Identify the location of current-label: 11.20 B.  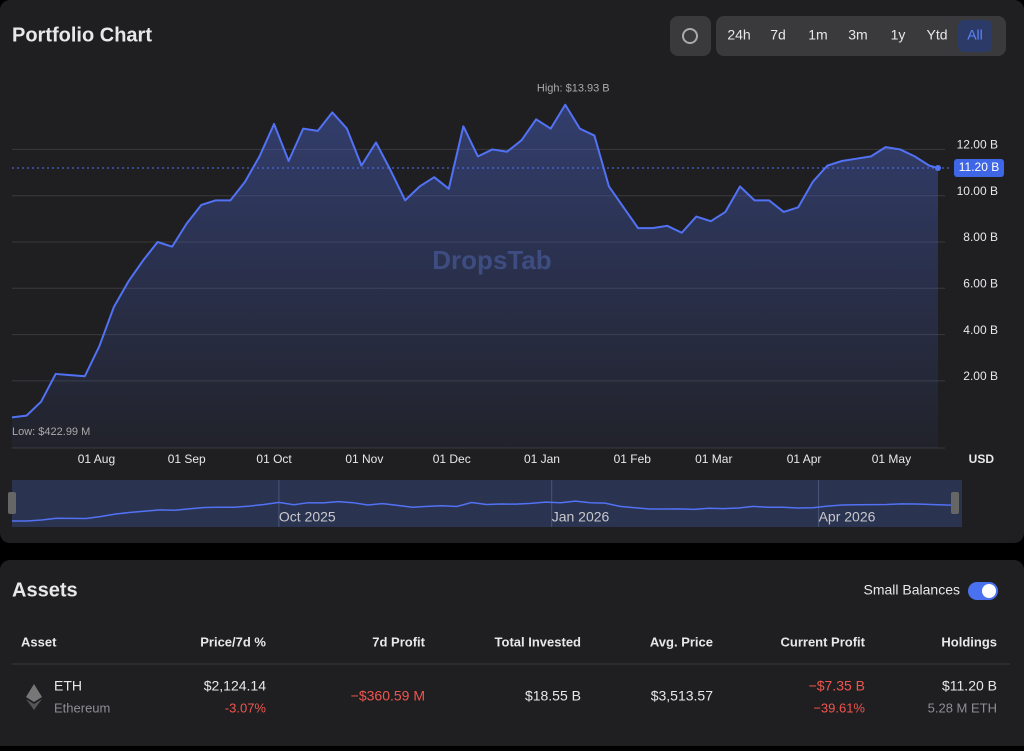
(979, 167).